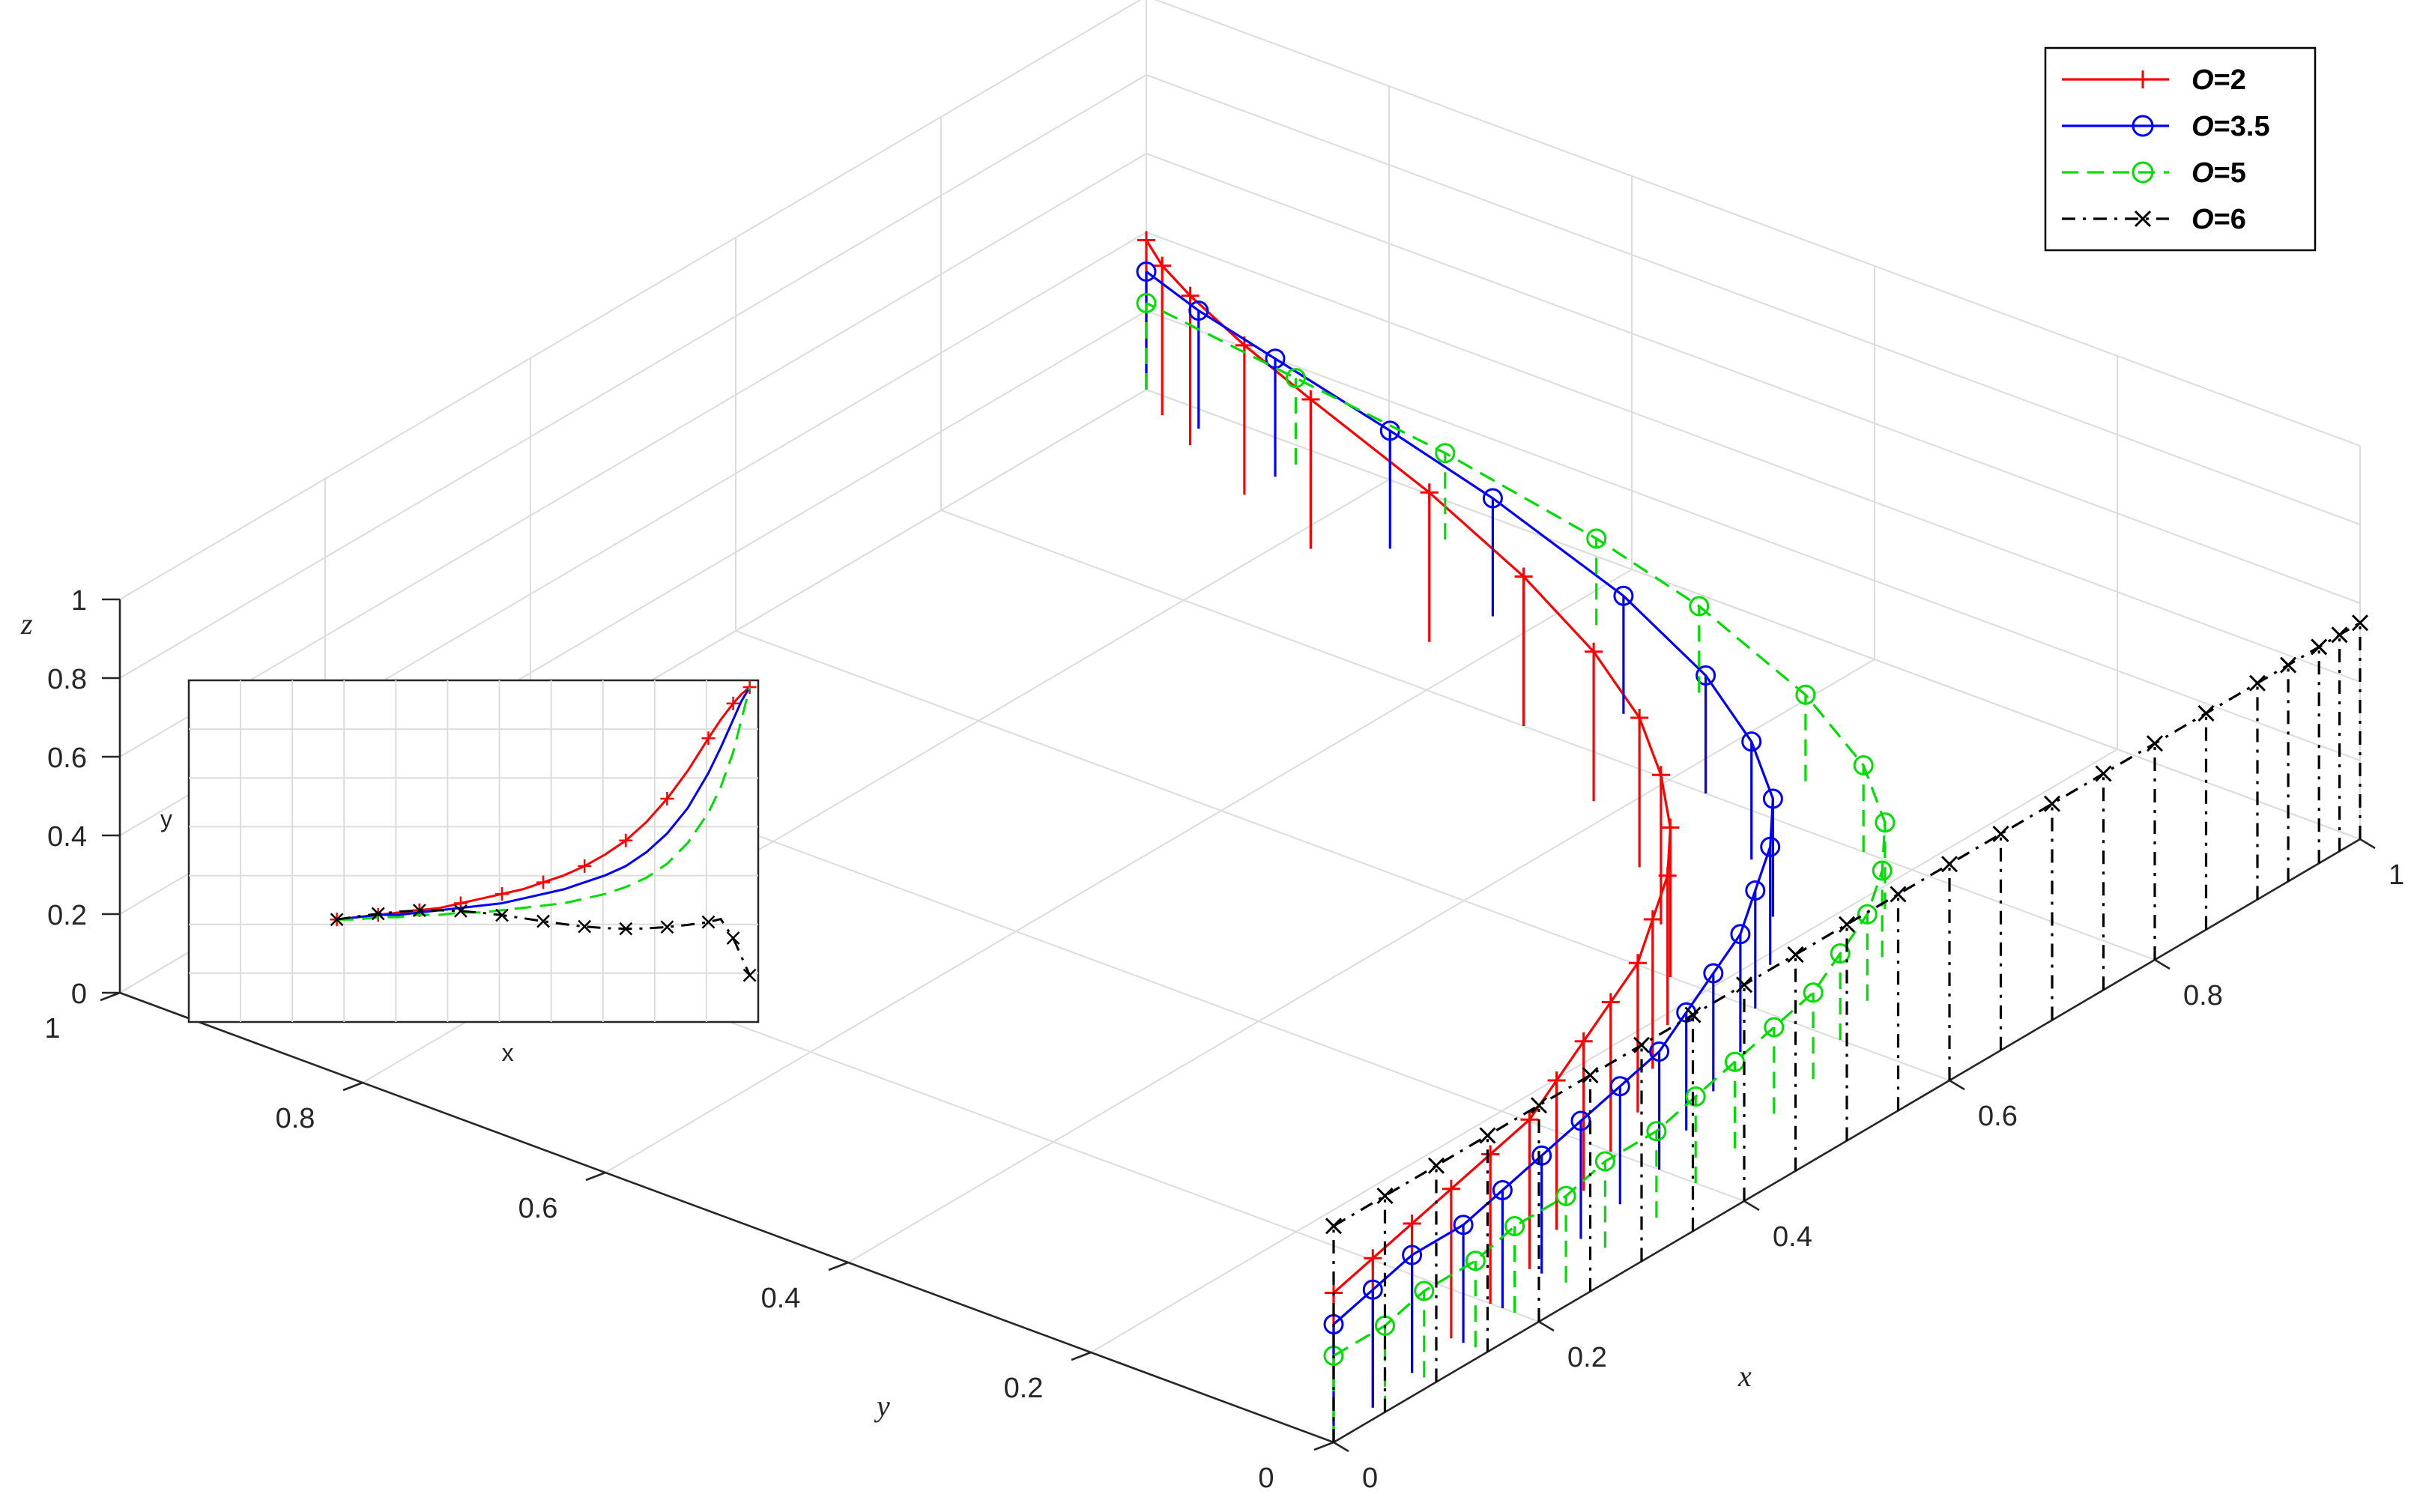 The height and width of the screenshot is (1512, 2420). I want to click on x-tick-label: 0.2, so click(1587, 1357).